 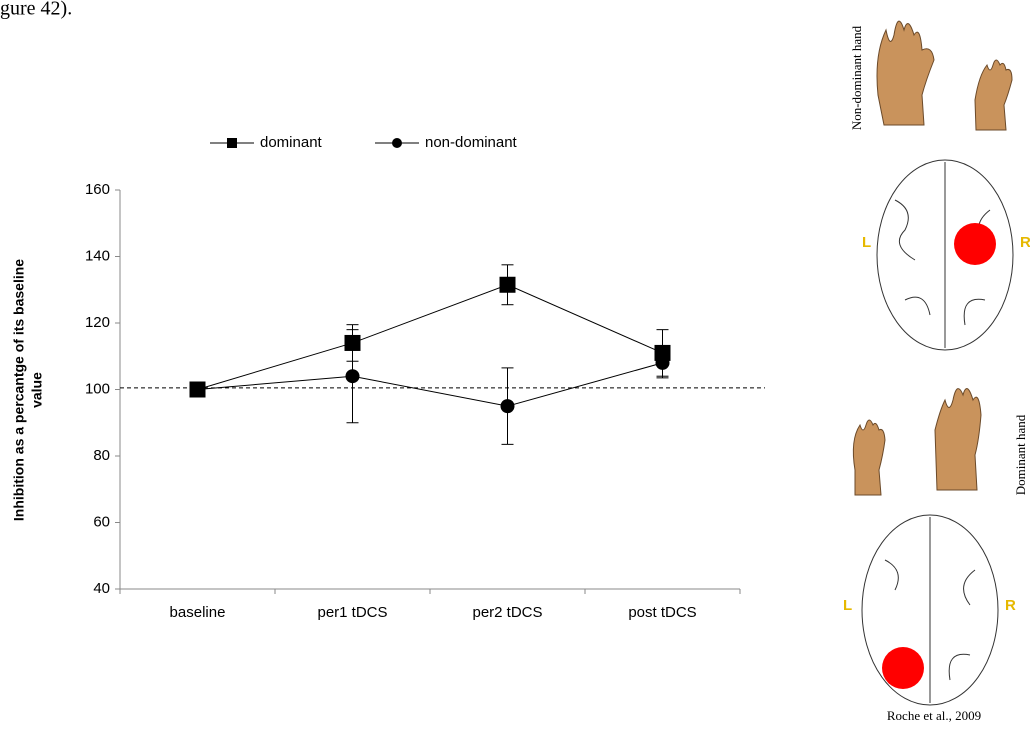 What do you see at coordinates (101, 588) in the screenshot?
I see `y-tick-label: 40` at bounding box center [101, 588].